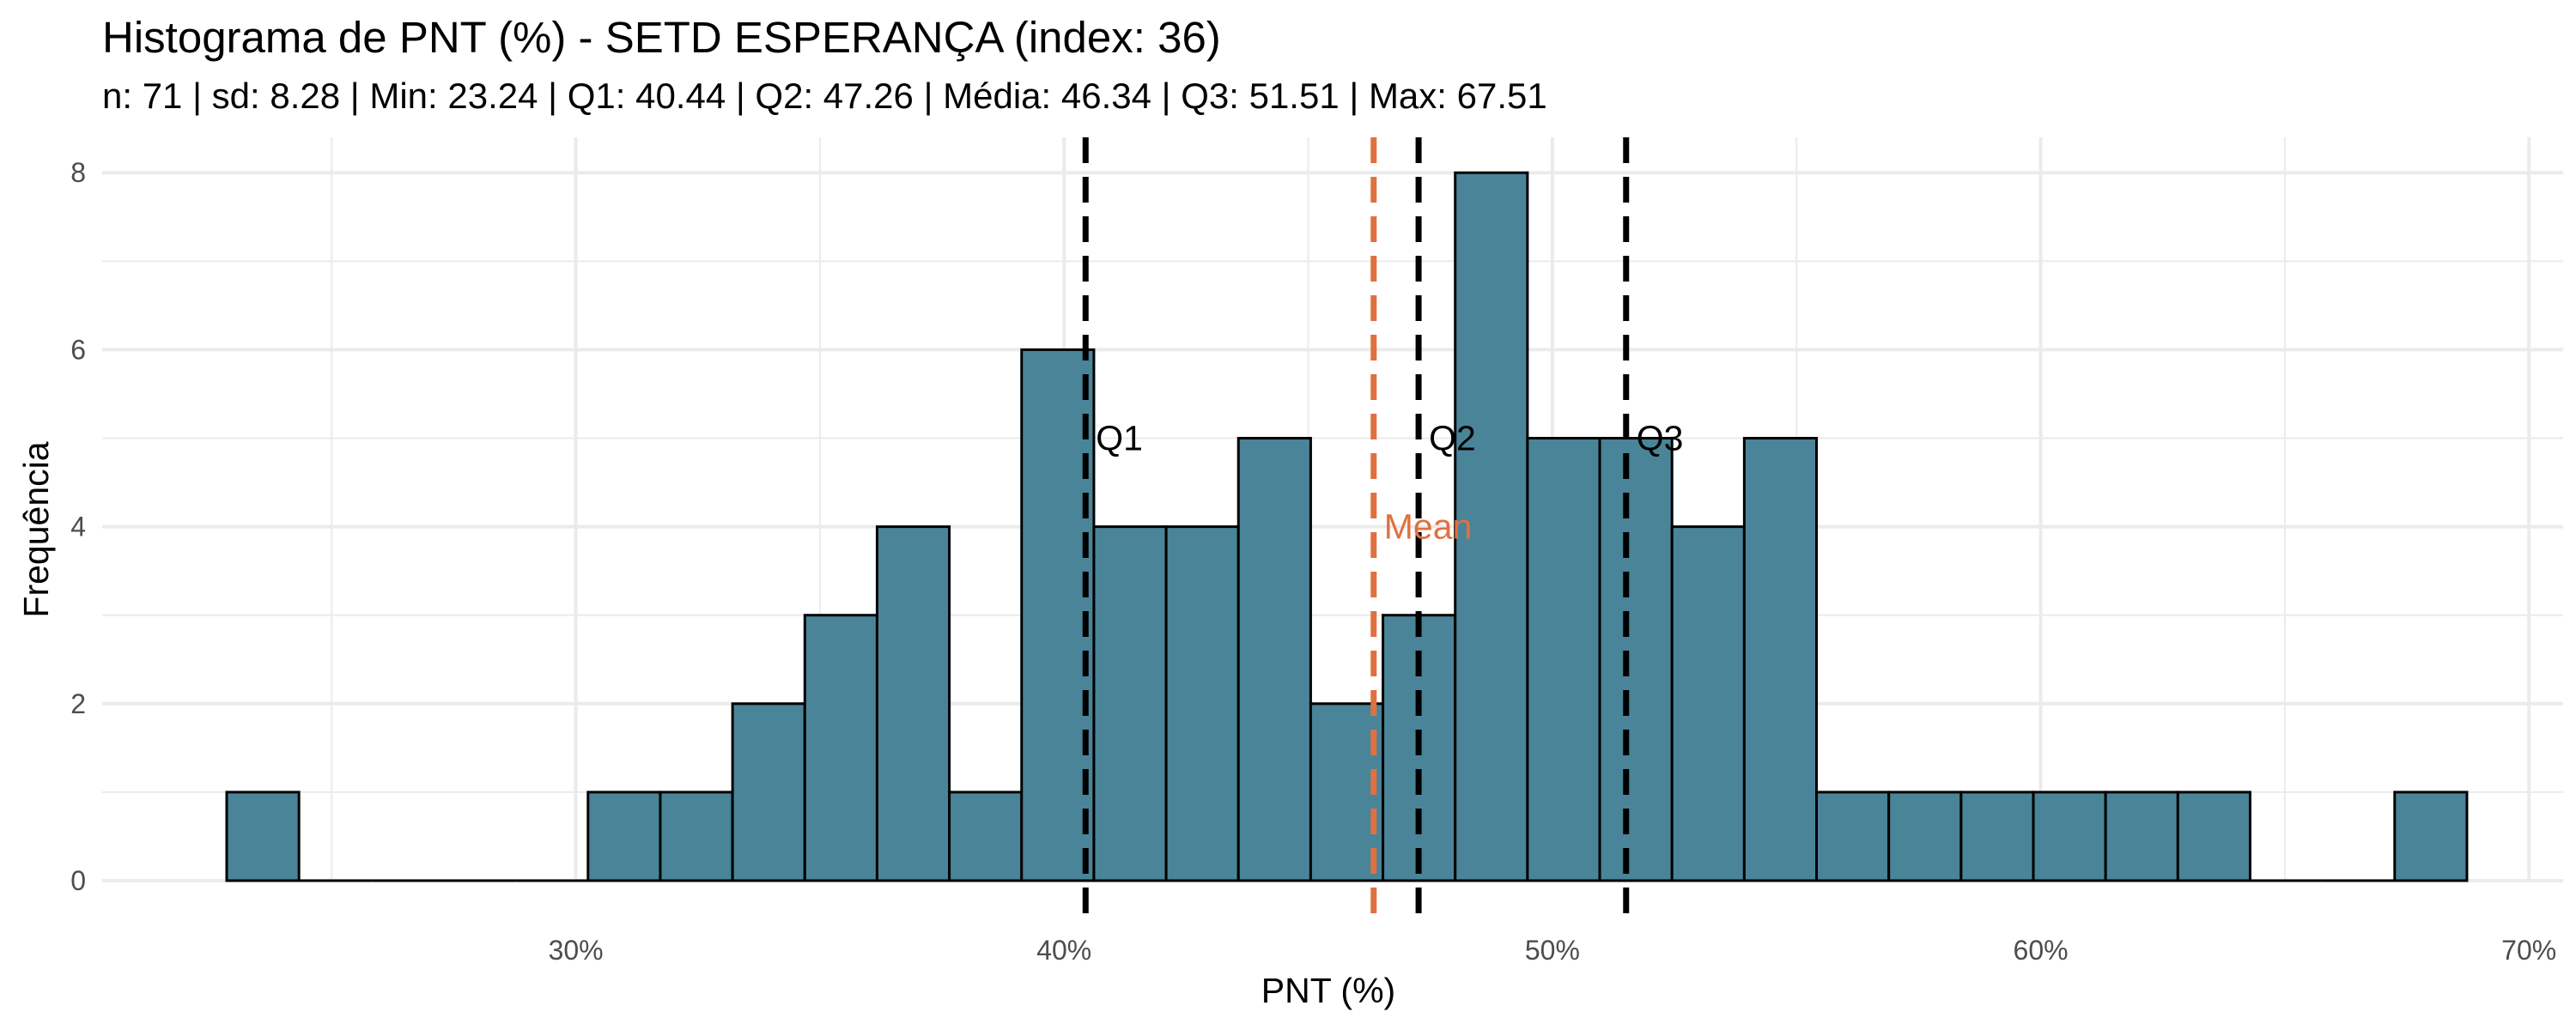  What do you see at coordinates (78, 349) in the screenshot?
I see `y-tick-label: 6` at bounding box center [78, 349].